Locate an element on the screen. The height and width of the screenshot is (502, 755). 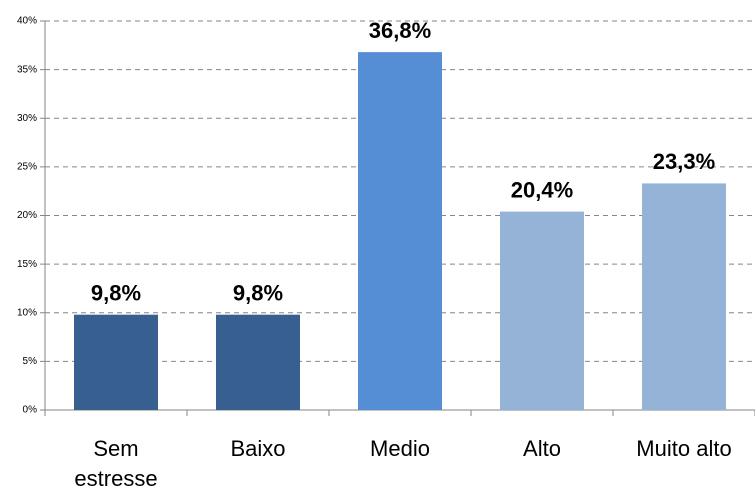
y-tick-label: 0% is located at coordinates (30, 410).